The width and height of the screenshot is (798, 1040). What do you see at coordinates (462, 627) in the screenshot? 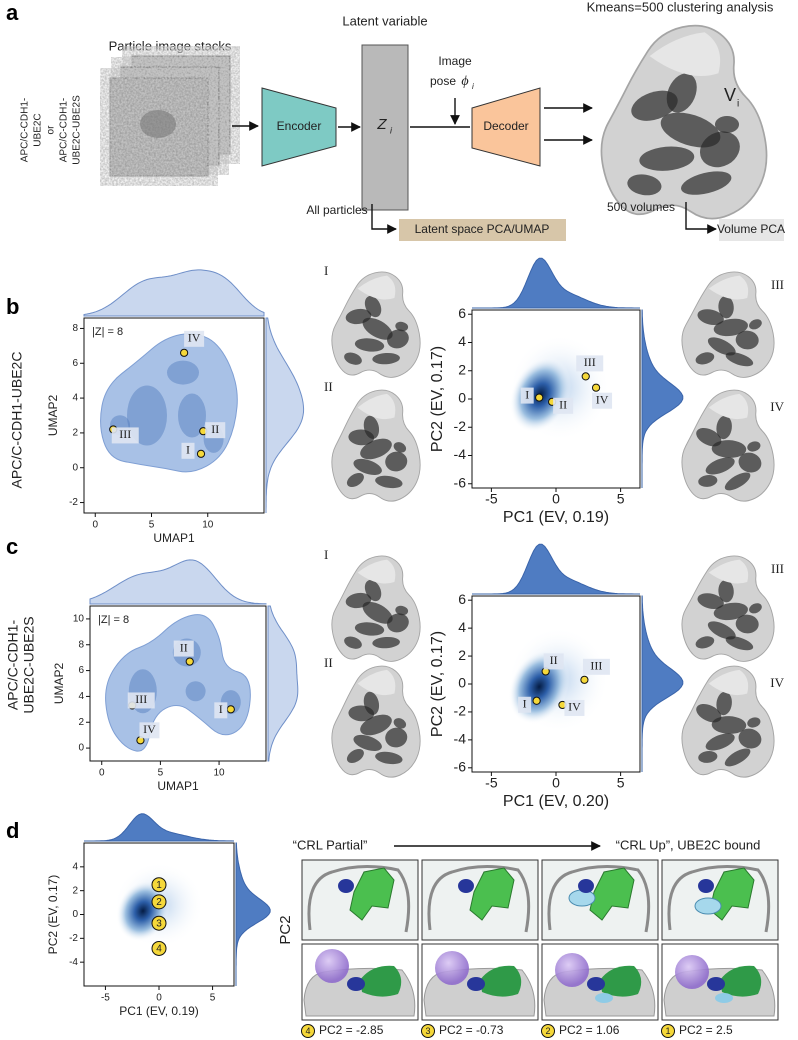
I see `y-tick-label: 4` at bounding box center [462, 627].